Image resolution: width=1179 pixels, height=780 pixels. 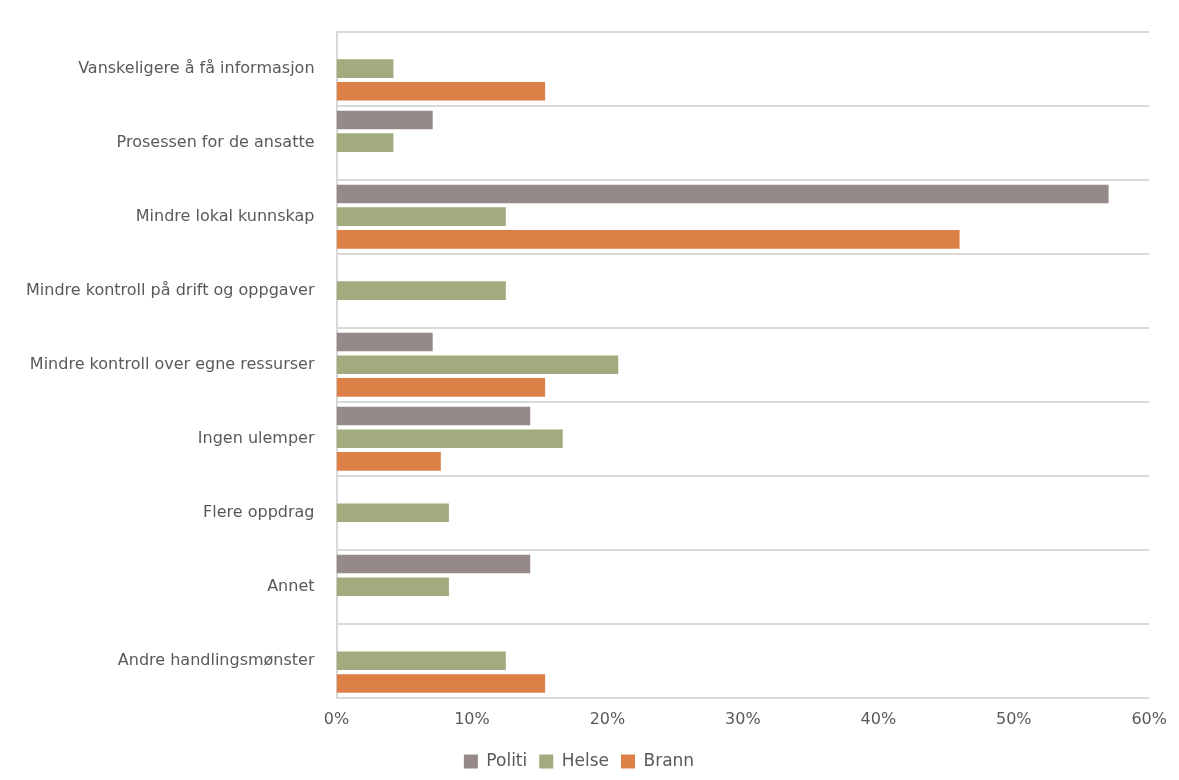 What do you see at coordinates (585, 759) in the screenshot?
I see `legend-label: Helse` at bounding box center [585, 759].